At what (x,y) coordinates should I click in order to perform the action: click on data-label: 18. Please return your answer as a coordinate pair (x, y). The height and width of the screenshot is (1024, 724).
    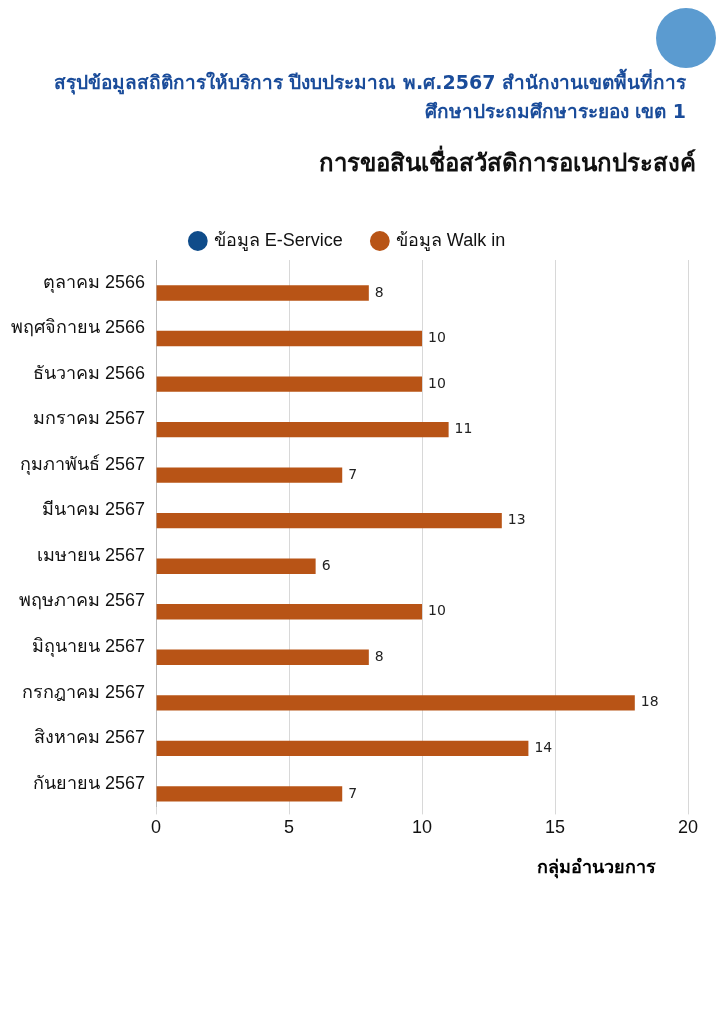
    Looking at the image, I should click on (649, 701).